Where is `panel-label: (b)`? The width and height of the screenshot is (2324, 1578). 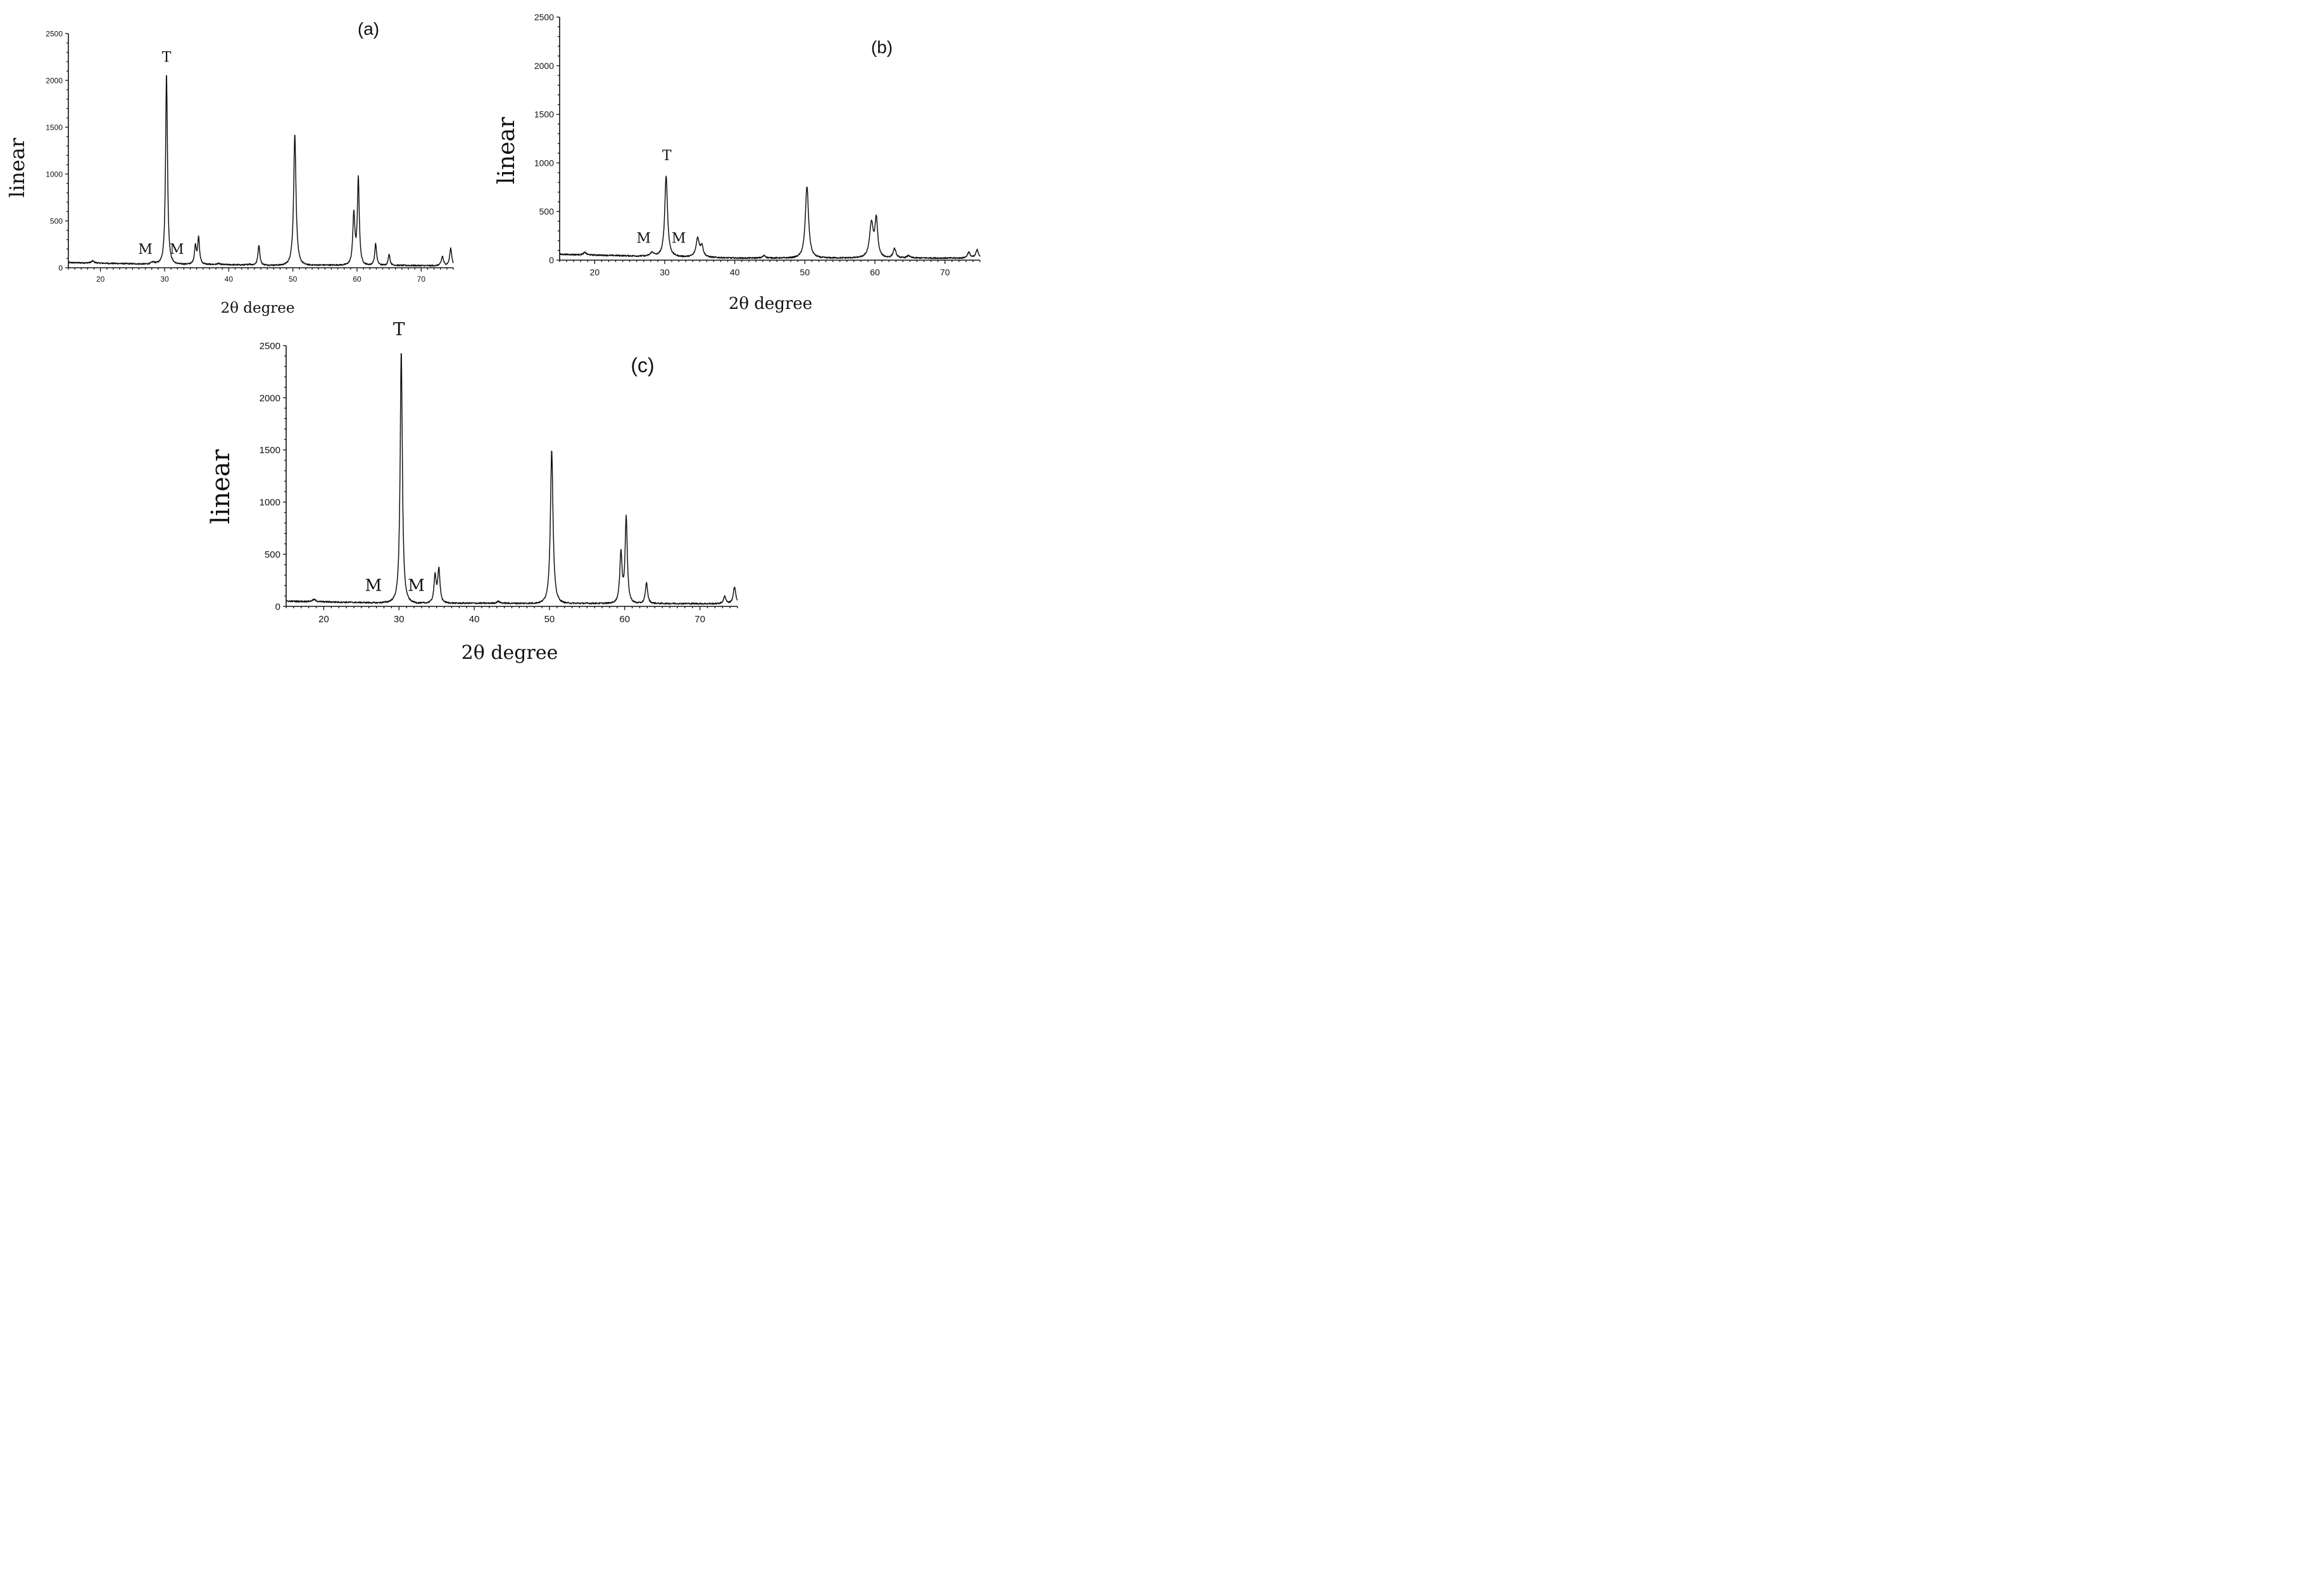
panel-label: (b) is located at coordinates (882, 47).